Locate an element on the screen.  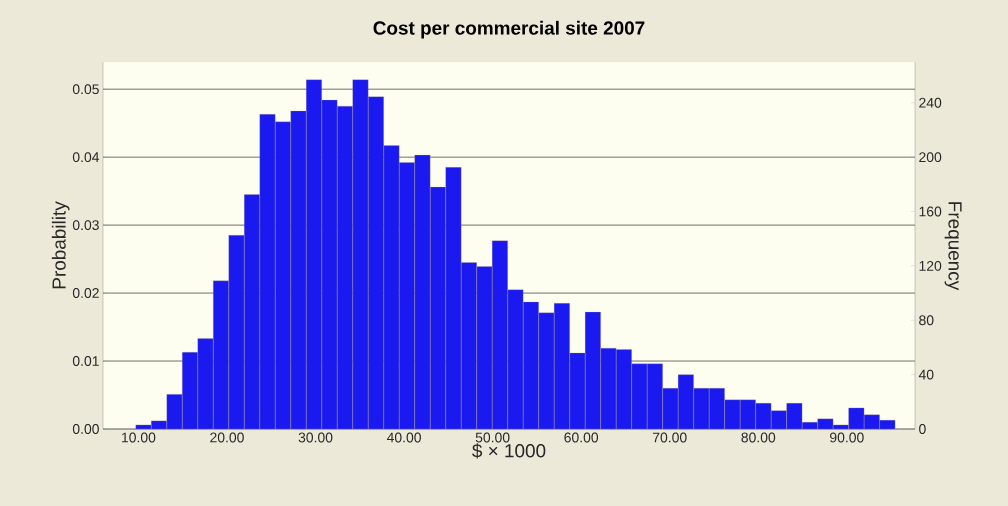
y-tick-label: 0.04 is located at coordinates (86, 157).